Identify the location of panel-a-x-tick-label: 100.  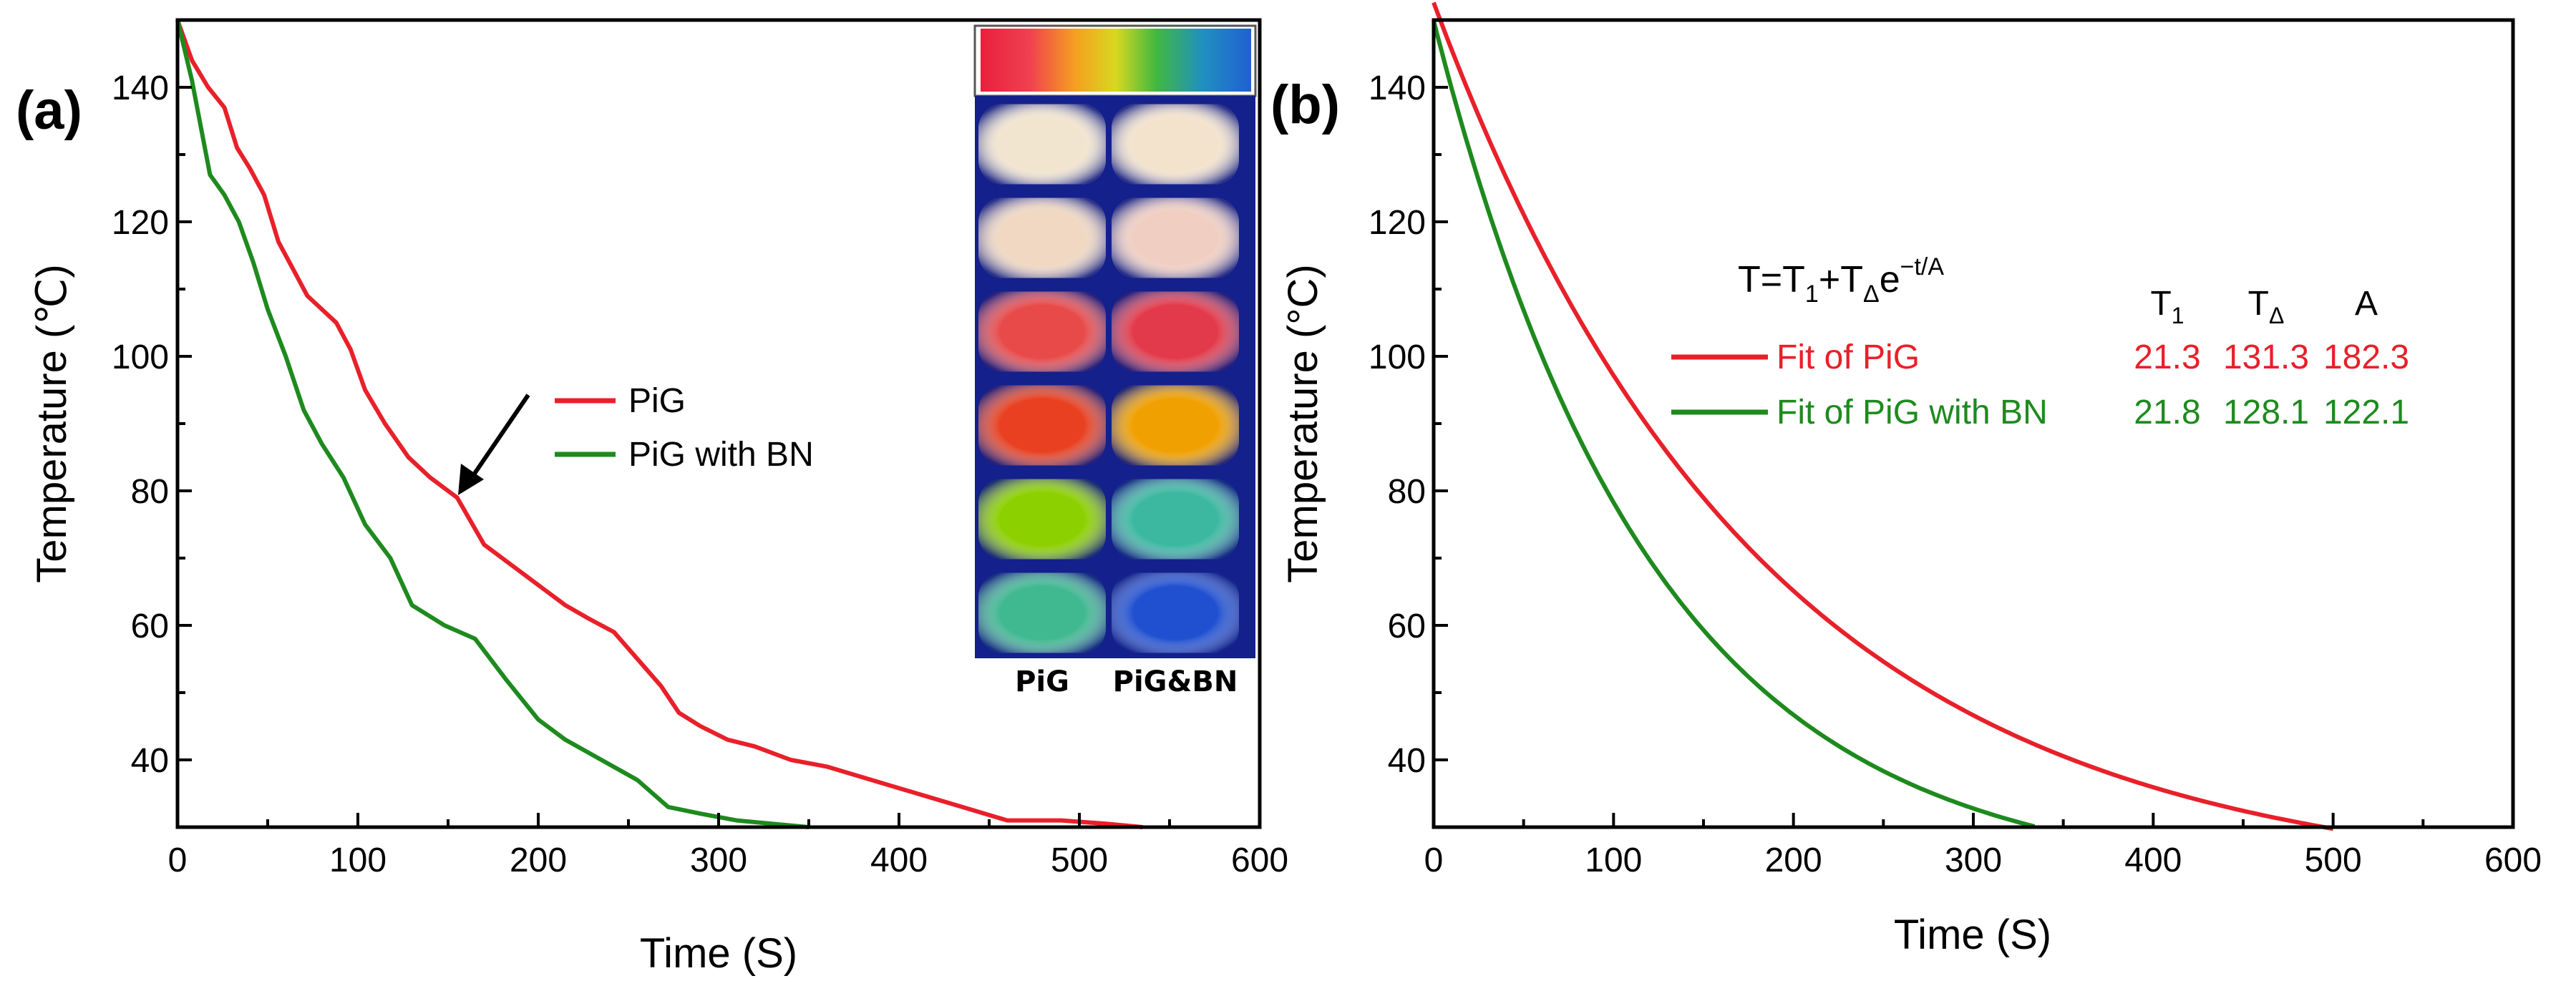
(358, 860).